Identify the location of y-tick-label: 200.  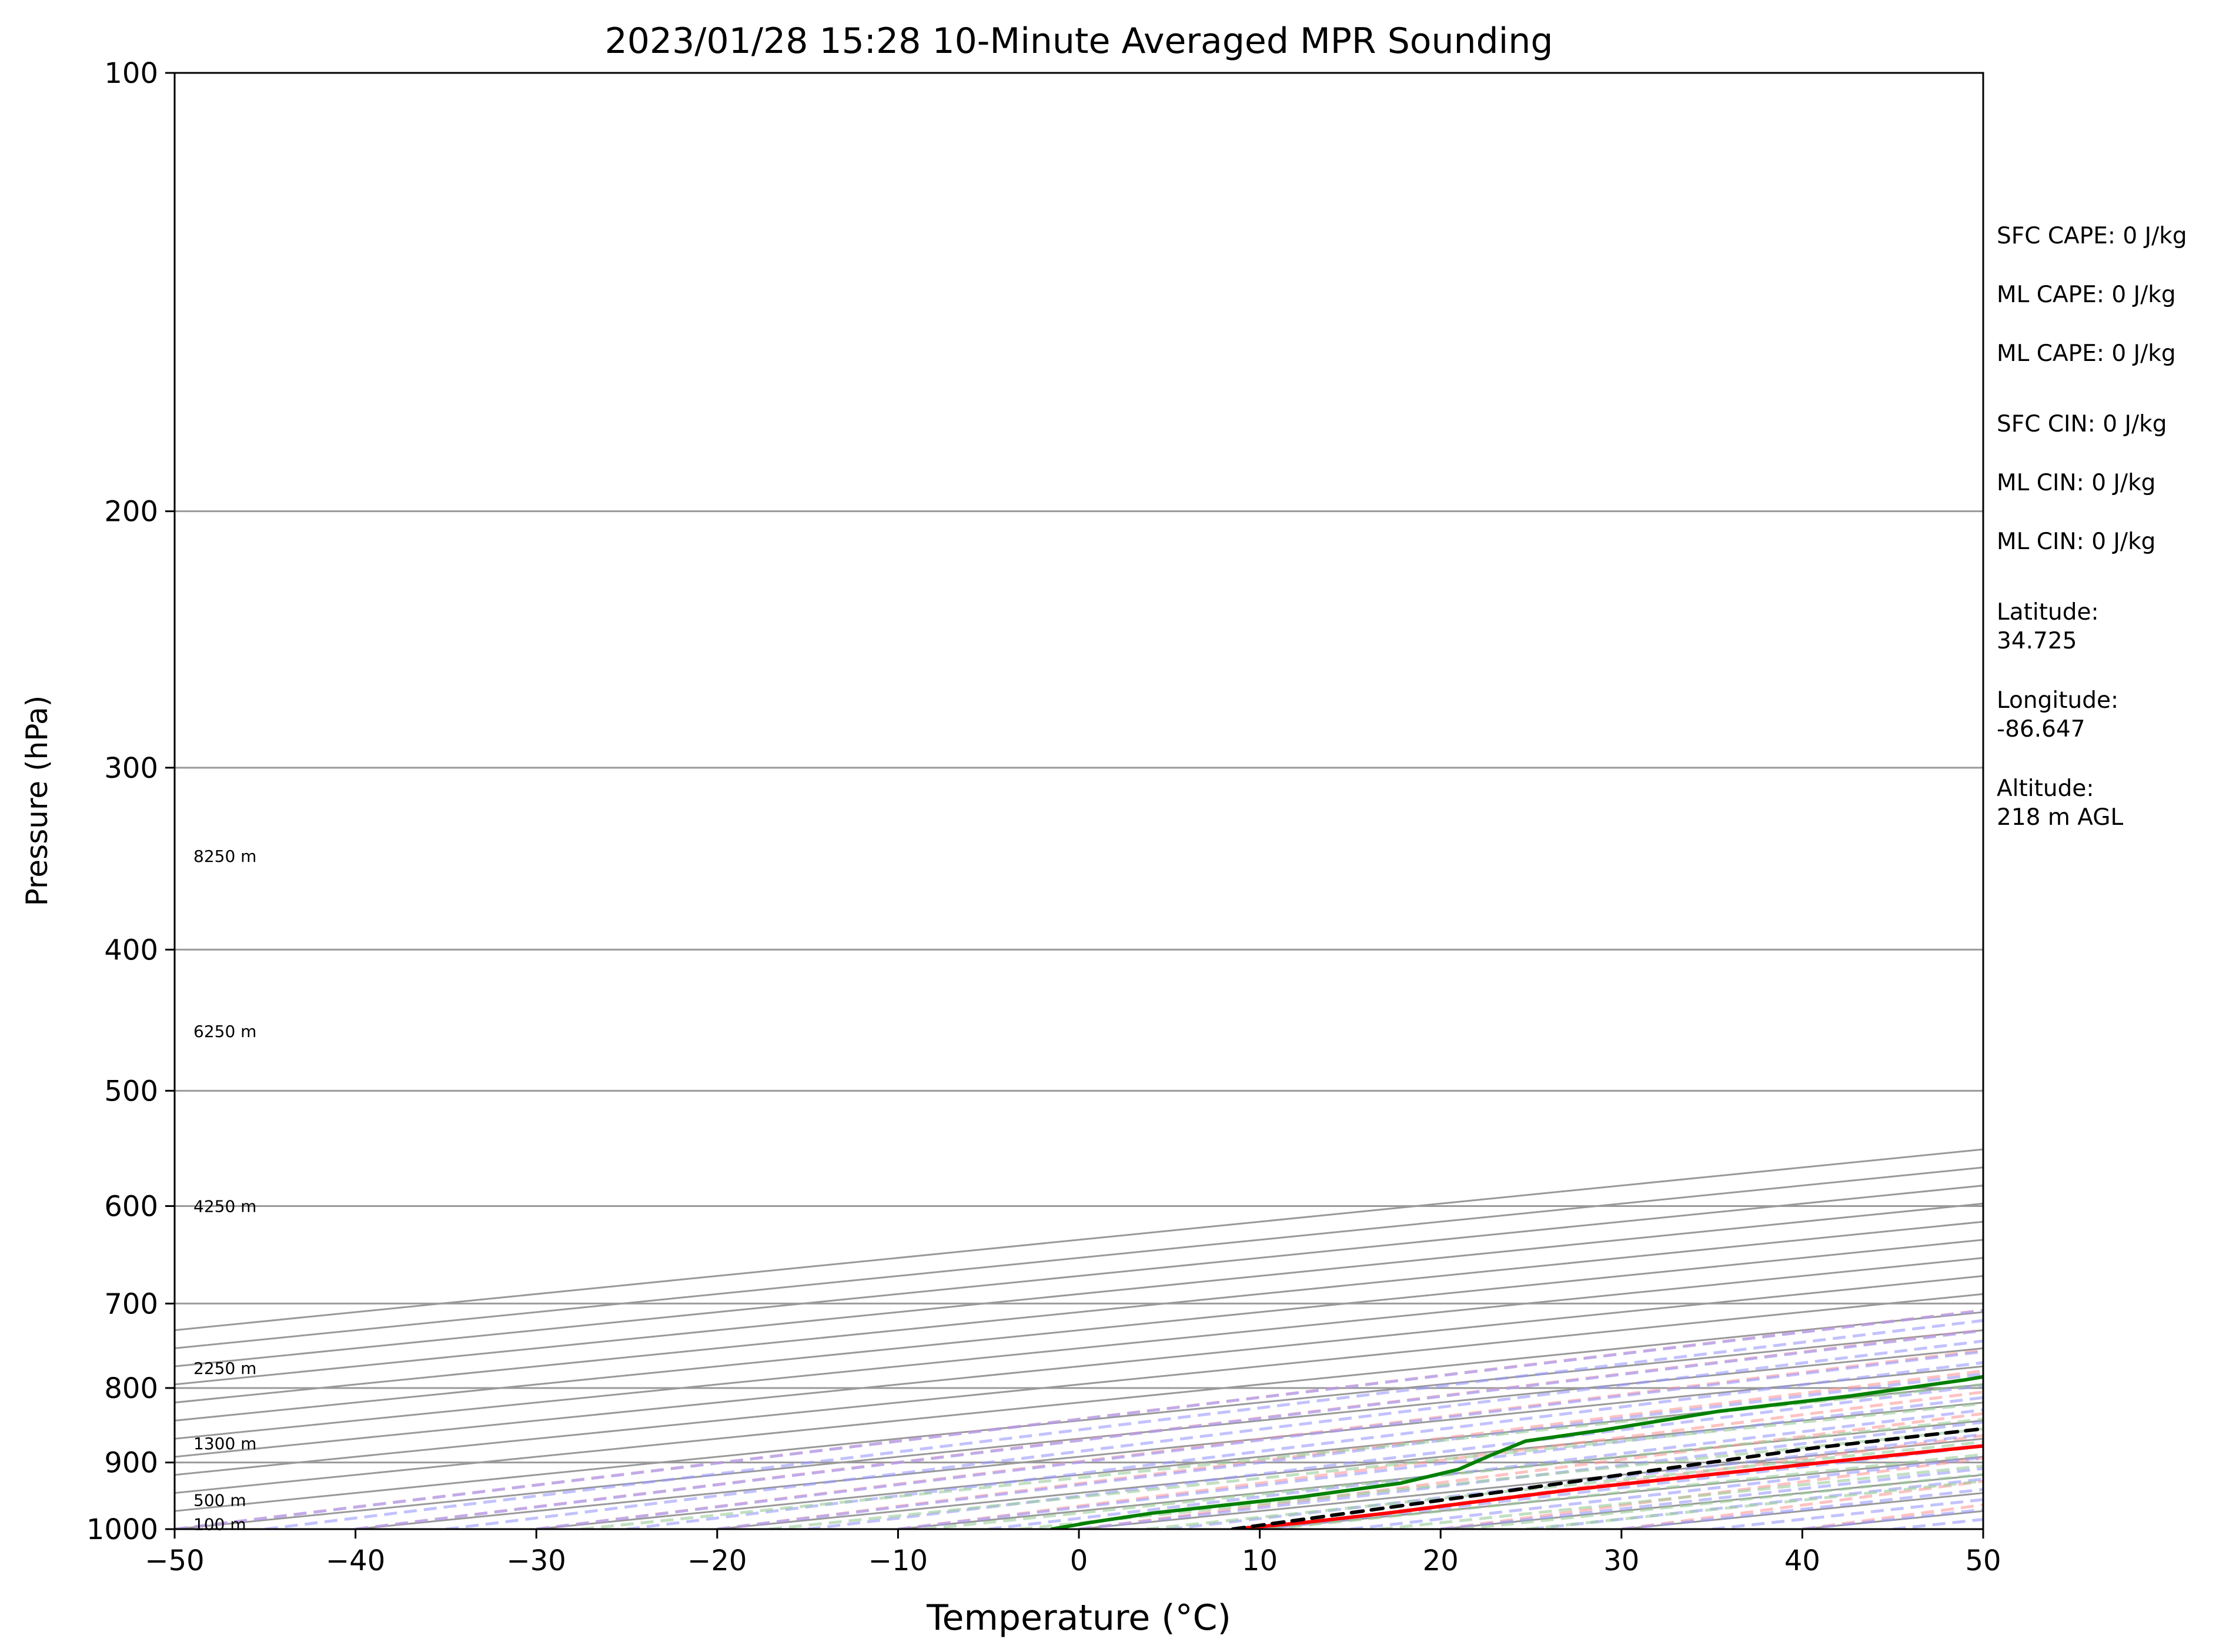
(131, 513).